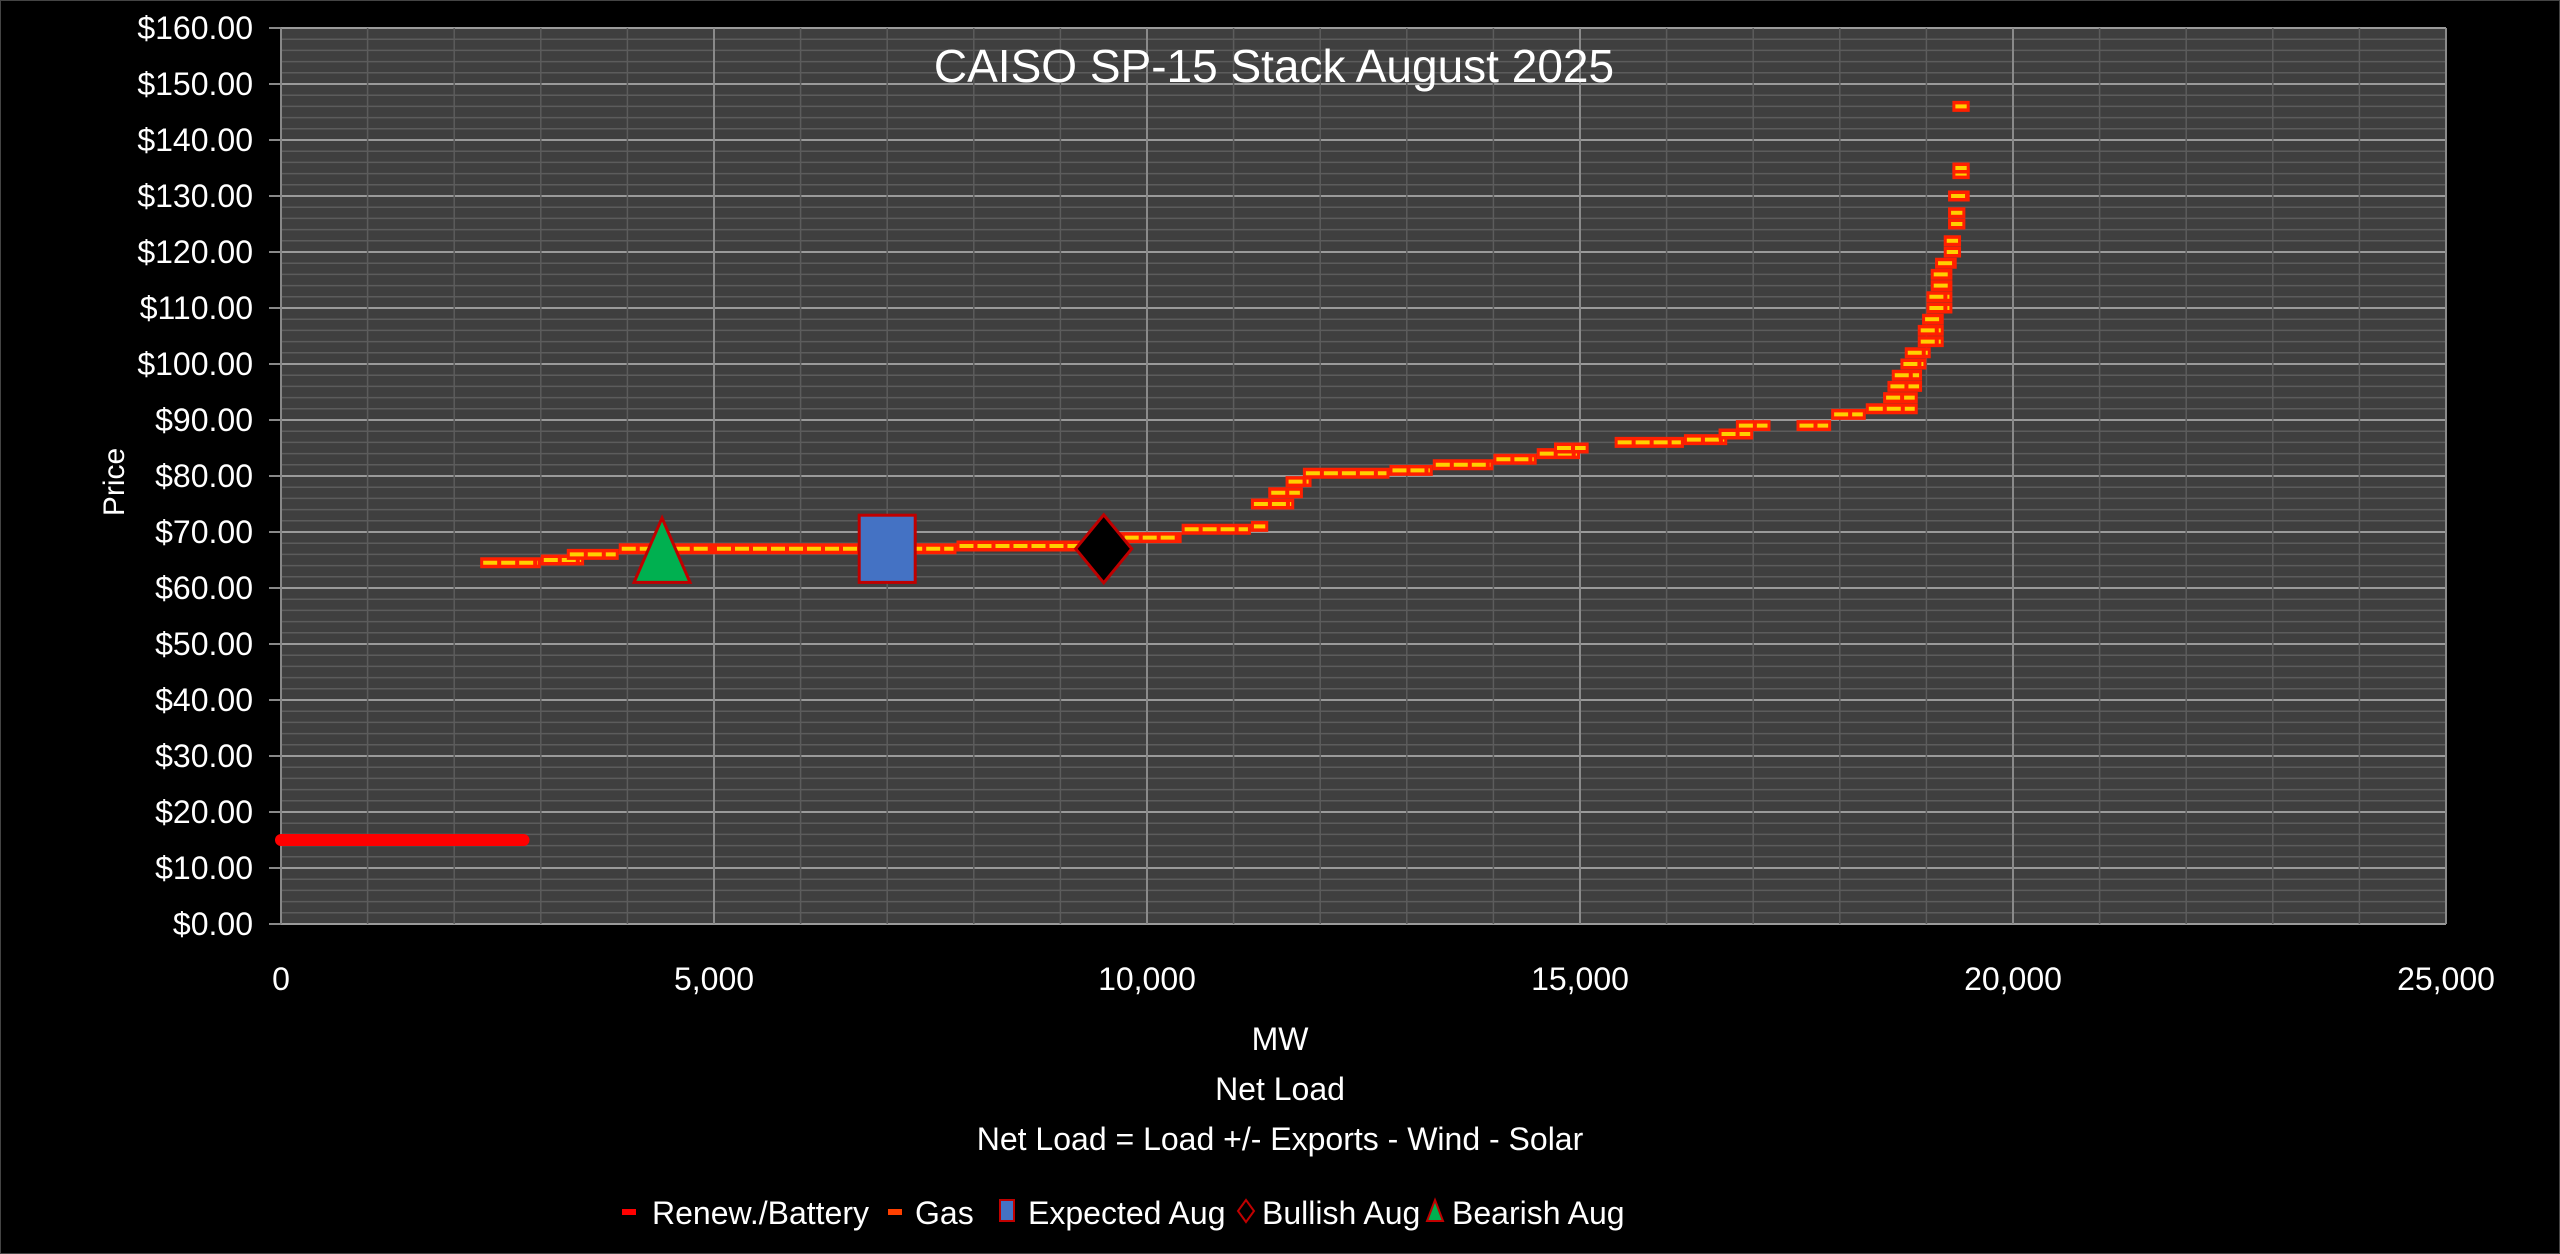 Image resolution: width=2560 pixels, height=1254 pixels. What do you see at coordinates (114, 482) in the screenshot?
I see `y-axis-label: Price` at bounding box center [114, 482].